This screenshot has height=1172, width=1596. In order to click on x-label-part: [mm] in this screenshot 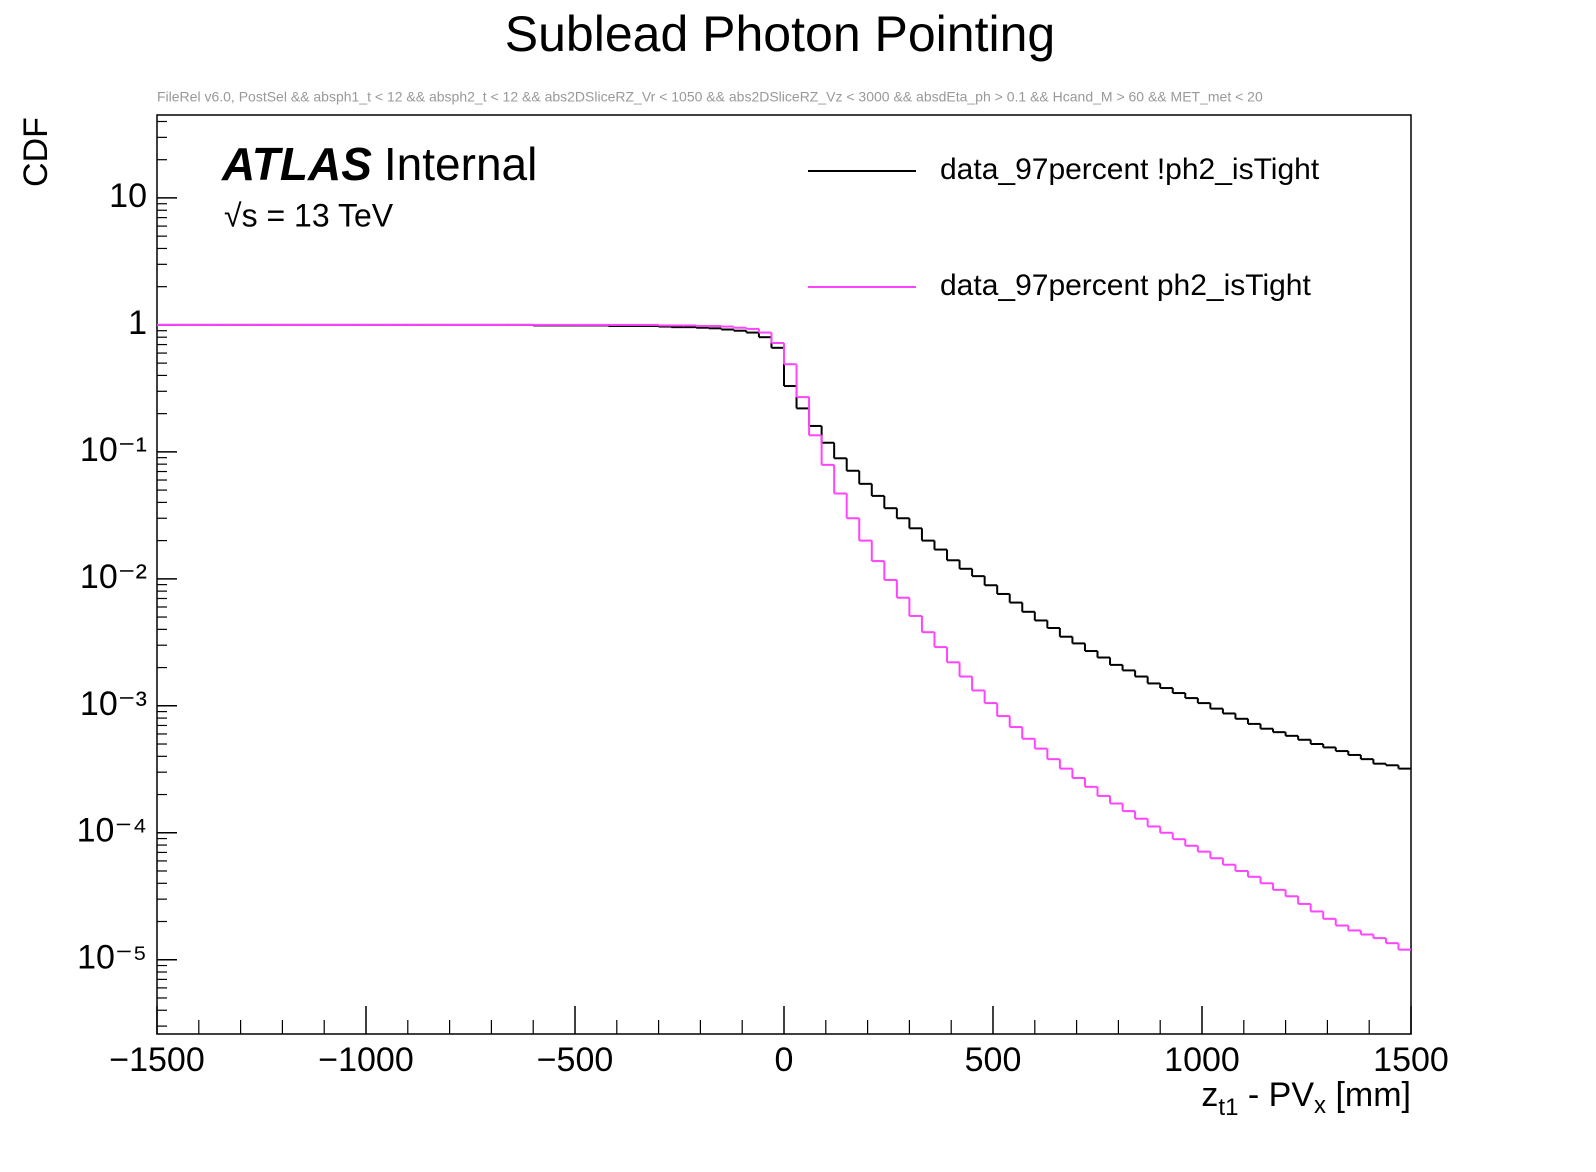, I will do `click(1368, 1095)`.